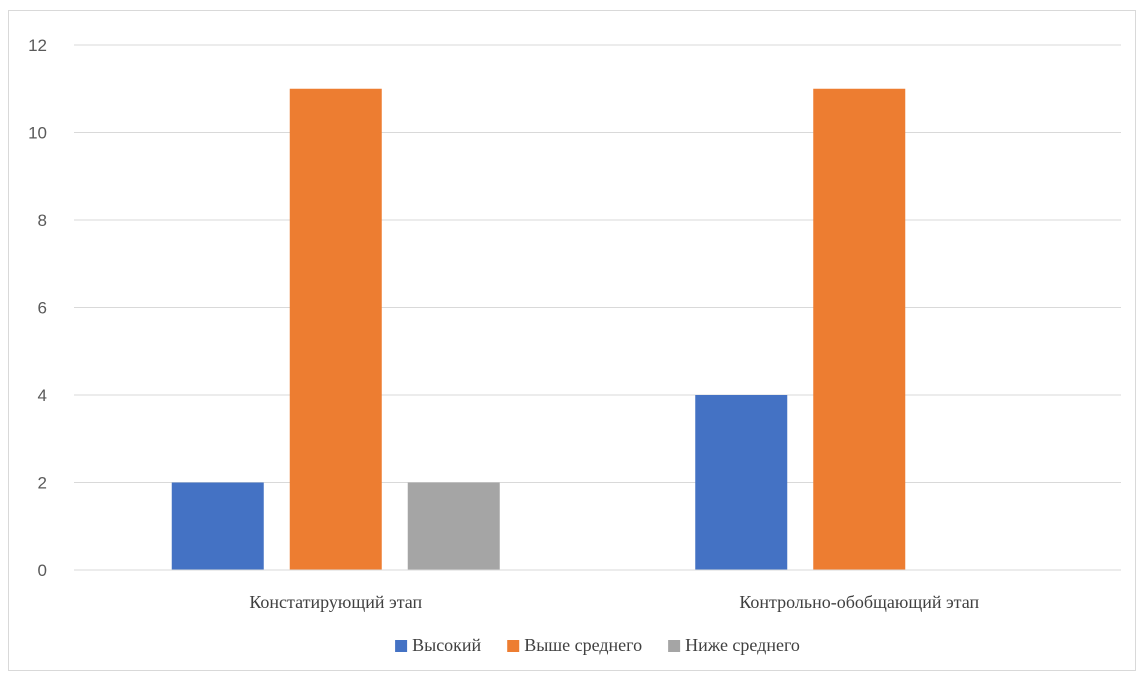  What do you see at coordinates (446, 645) in the screenshot?
I see `legend-label: Высокий` at bounding box center [446, 645].